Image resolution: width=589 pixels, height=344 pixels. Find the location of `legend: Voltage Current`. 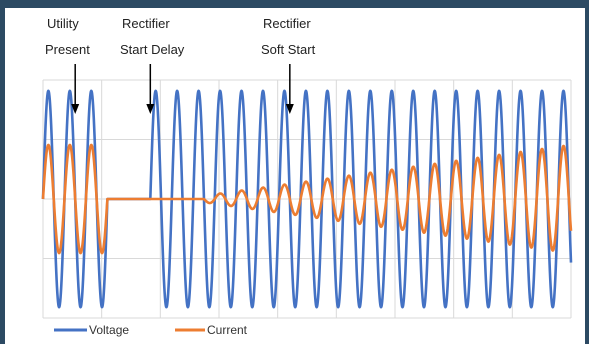

legend: Voltage Current is located at coordinates (151, 330).